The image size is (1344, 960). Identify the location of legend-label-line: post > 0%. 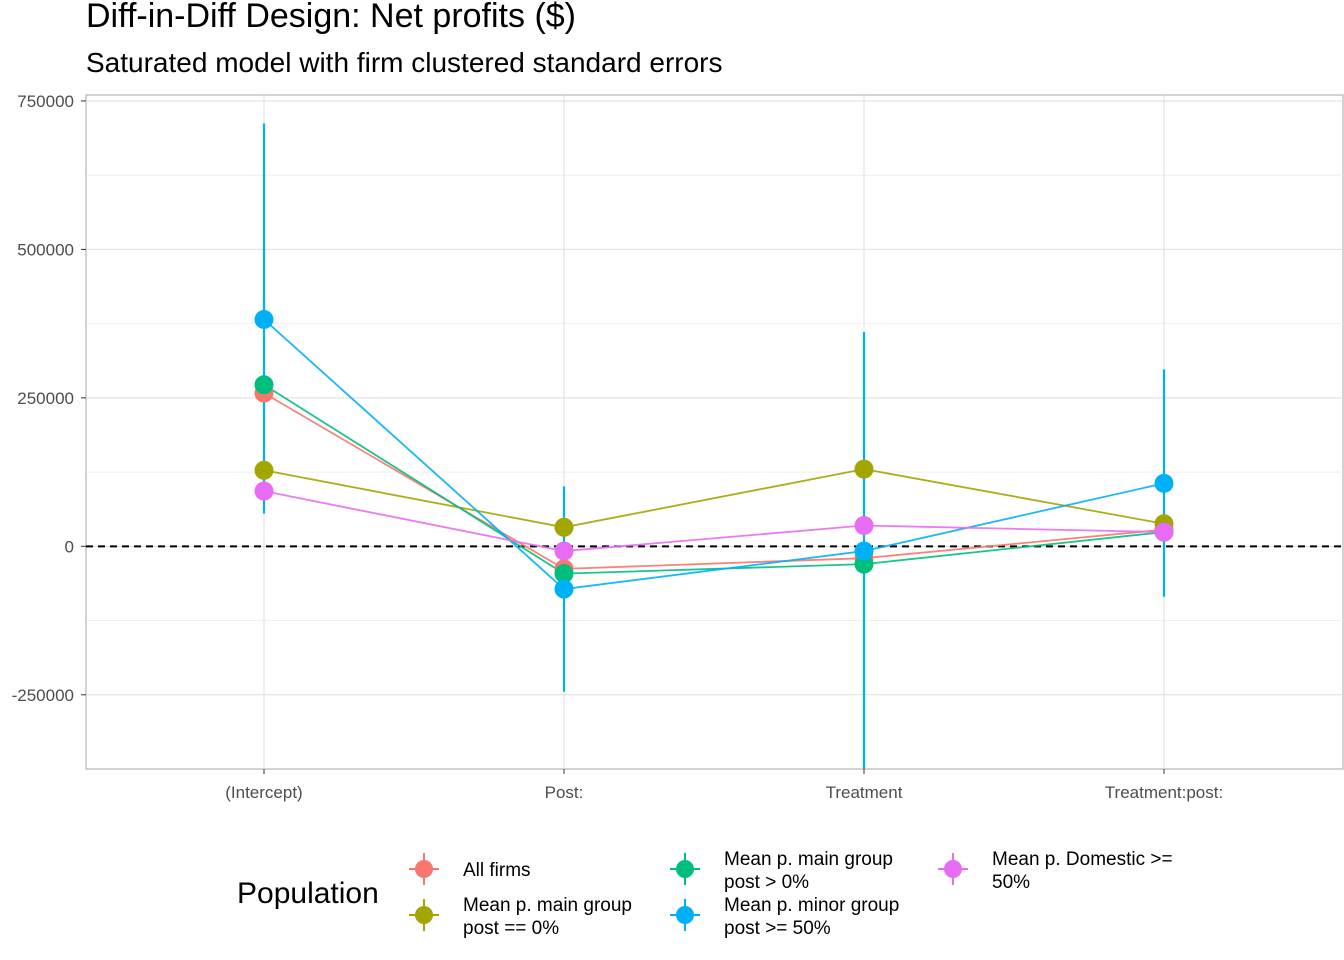
(766, 882).